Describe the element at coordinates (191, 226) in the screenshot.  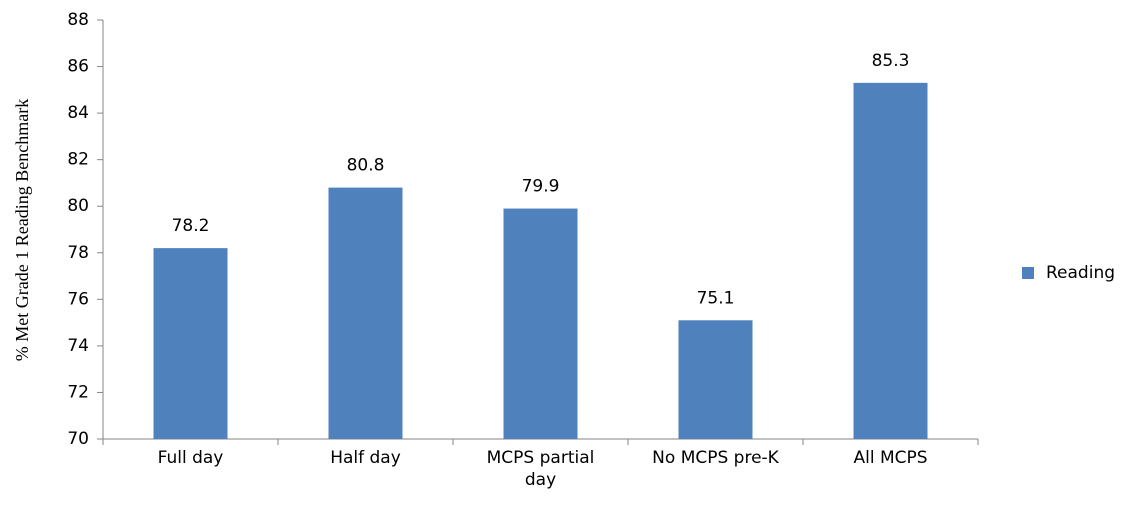
I see `data-label: 78.2` at that location.